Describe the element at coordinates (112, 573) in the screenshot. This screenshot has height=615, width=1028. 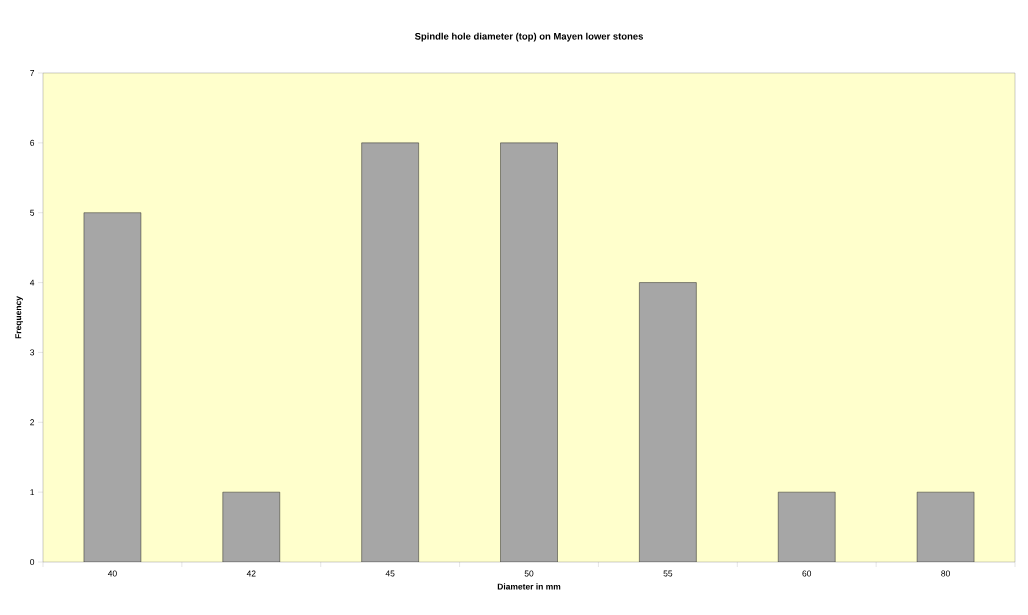
I see `x-tick-label: 40` at that location.